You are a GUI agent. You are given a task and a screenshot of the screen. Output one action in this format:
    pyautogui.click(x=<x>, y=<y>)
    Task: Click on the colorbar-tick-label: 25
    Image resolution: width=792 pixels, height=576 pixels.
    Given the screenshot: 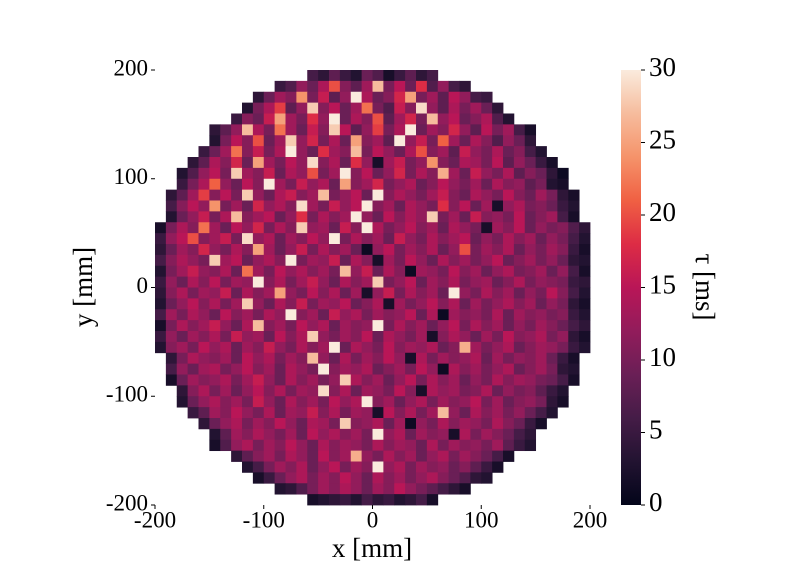 What is the action you would take?
    pyautogui.click(x=662, y=140)
    